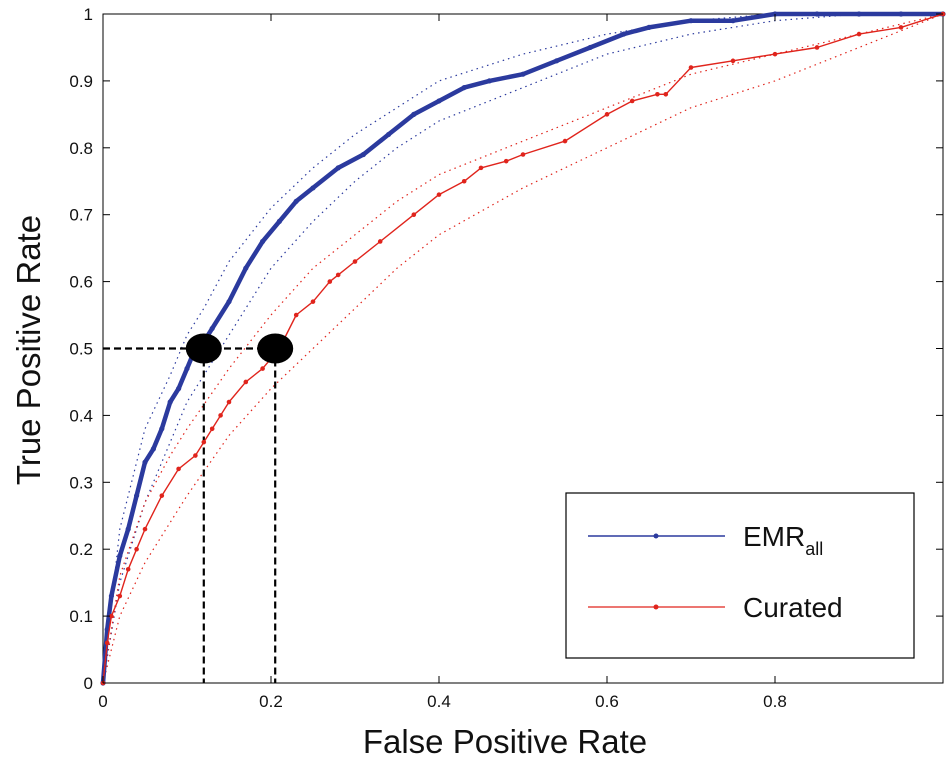 This screenshot has width=946, height=761. I want to click on legend-swatch-curated-dot, so click(656, 607).